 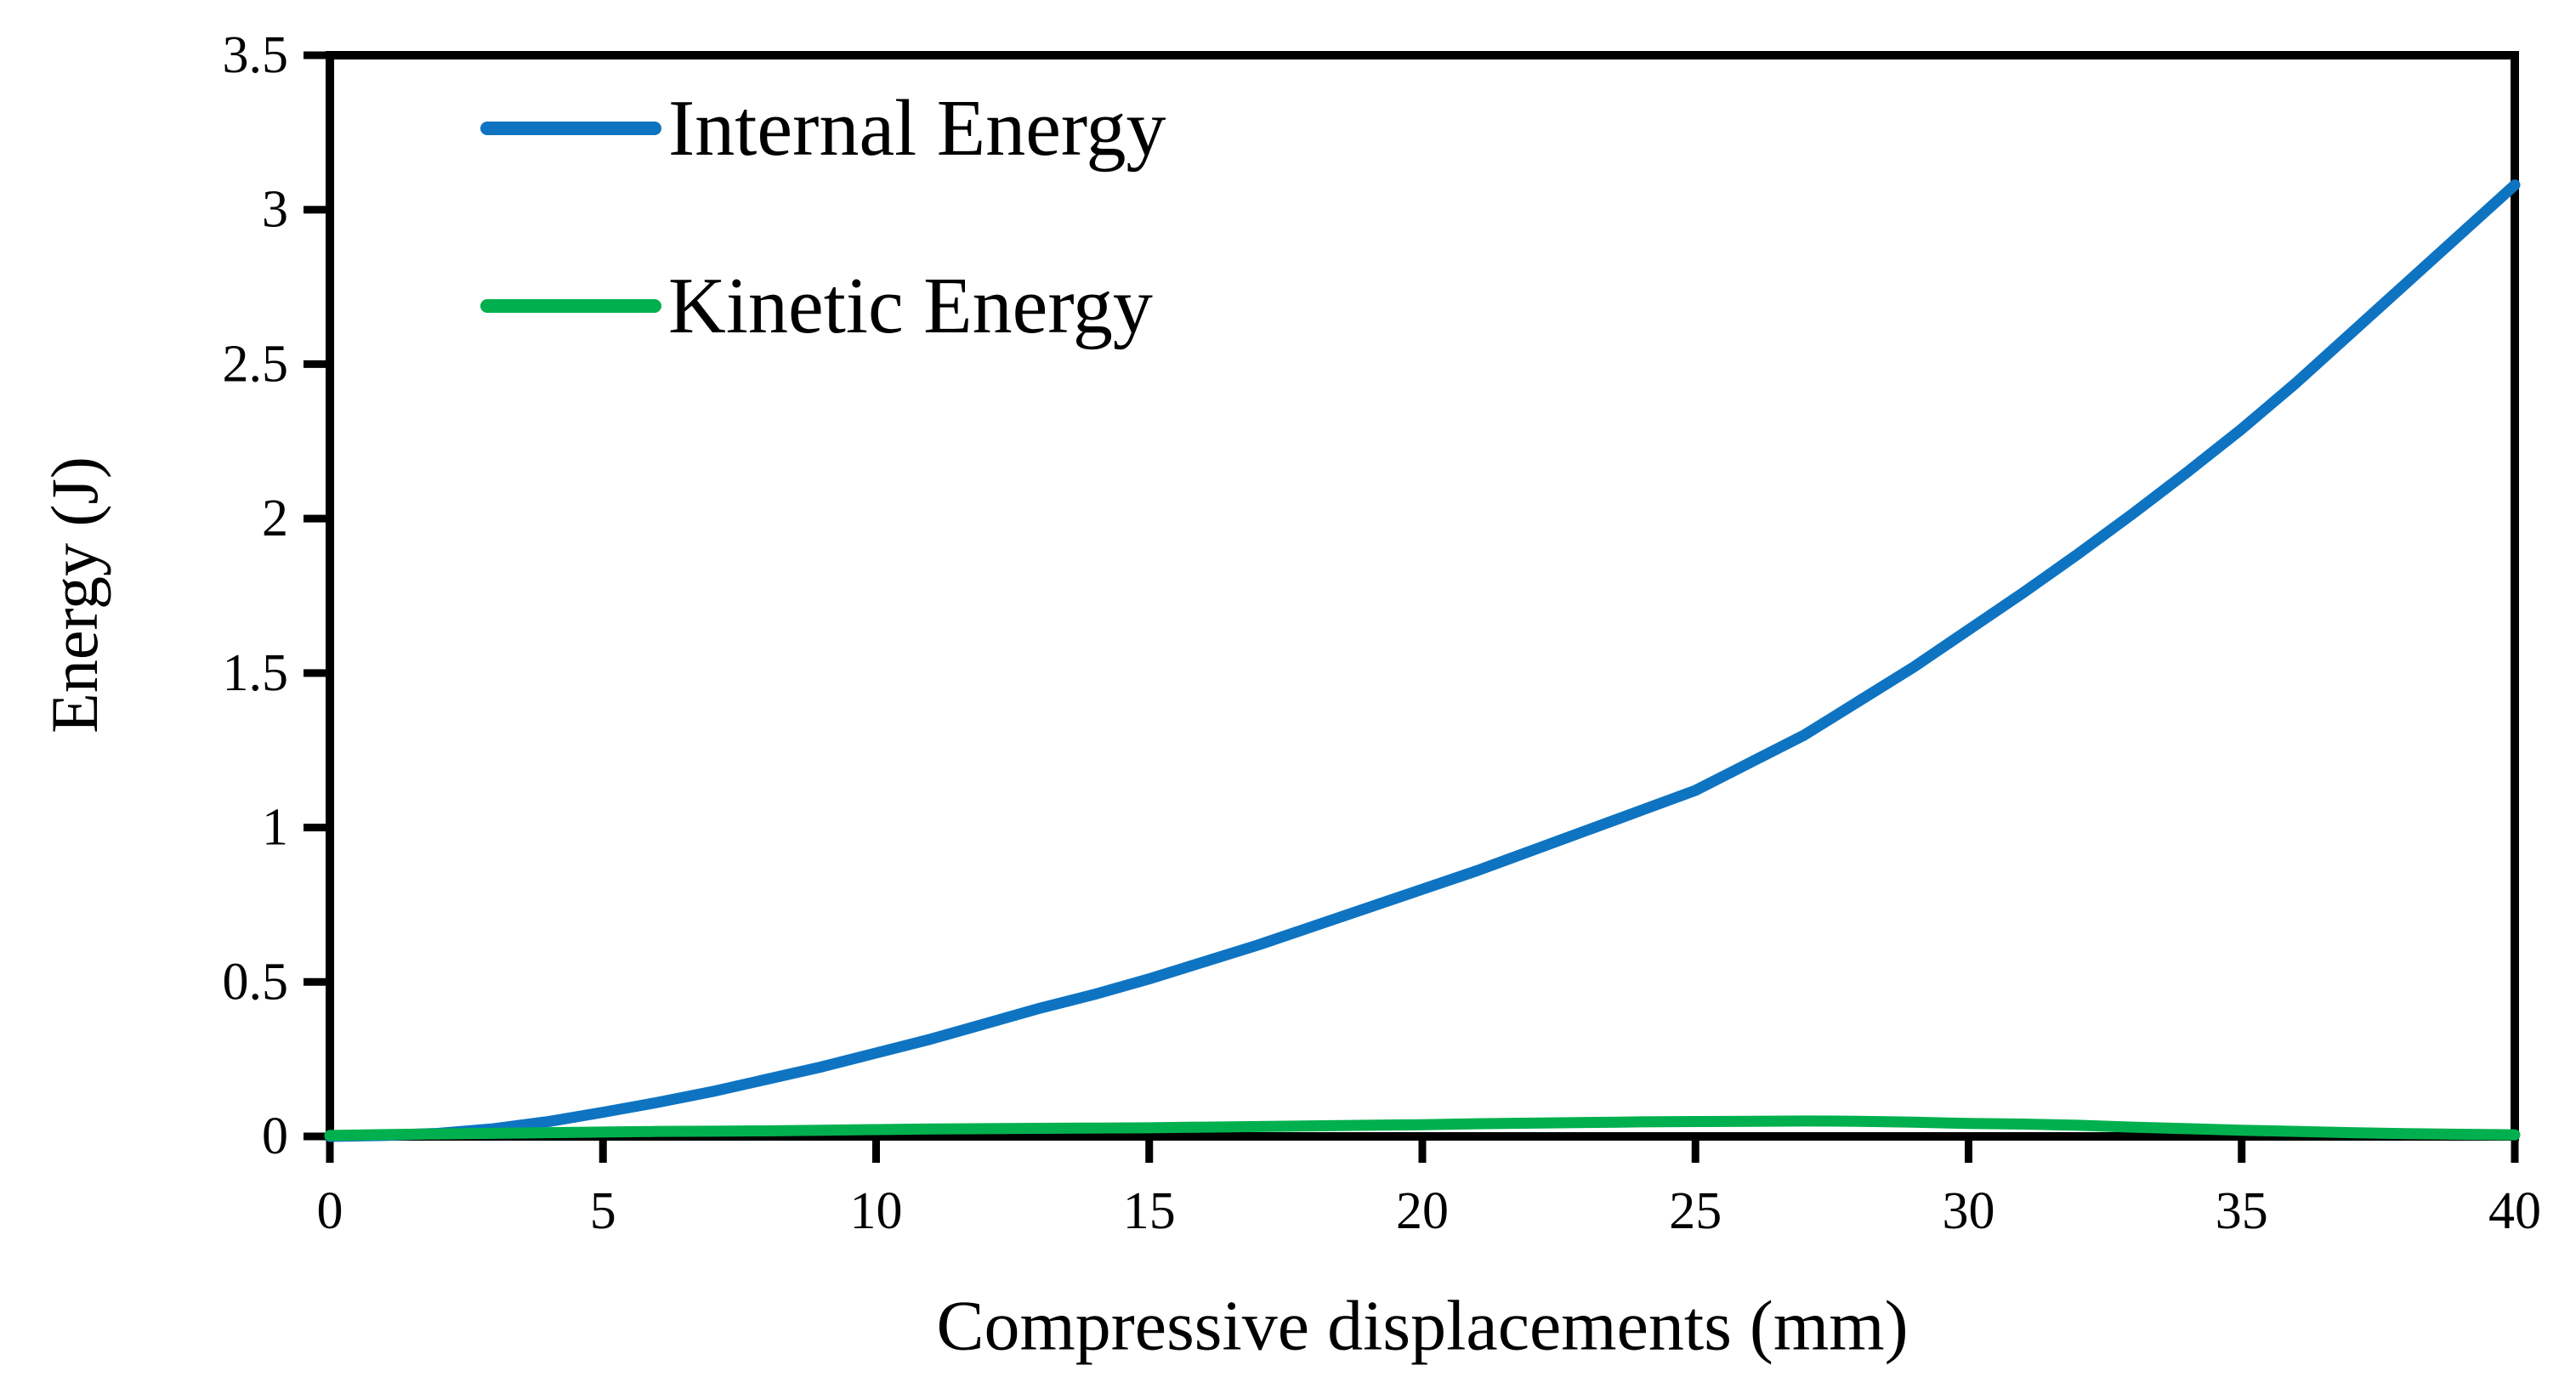 I want to click on y-axis-title: Energy (J), so click(x=74, y=595).